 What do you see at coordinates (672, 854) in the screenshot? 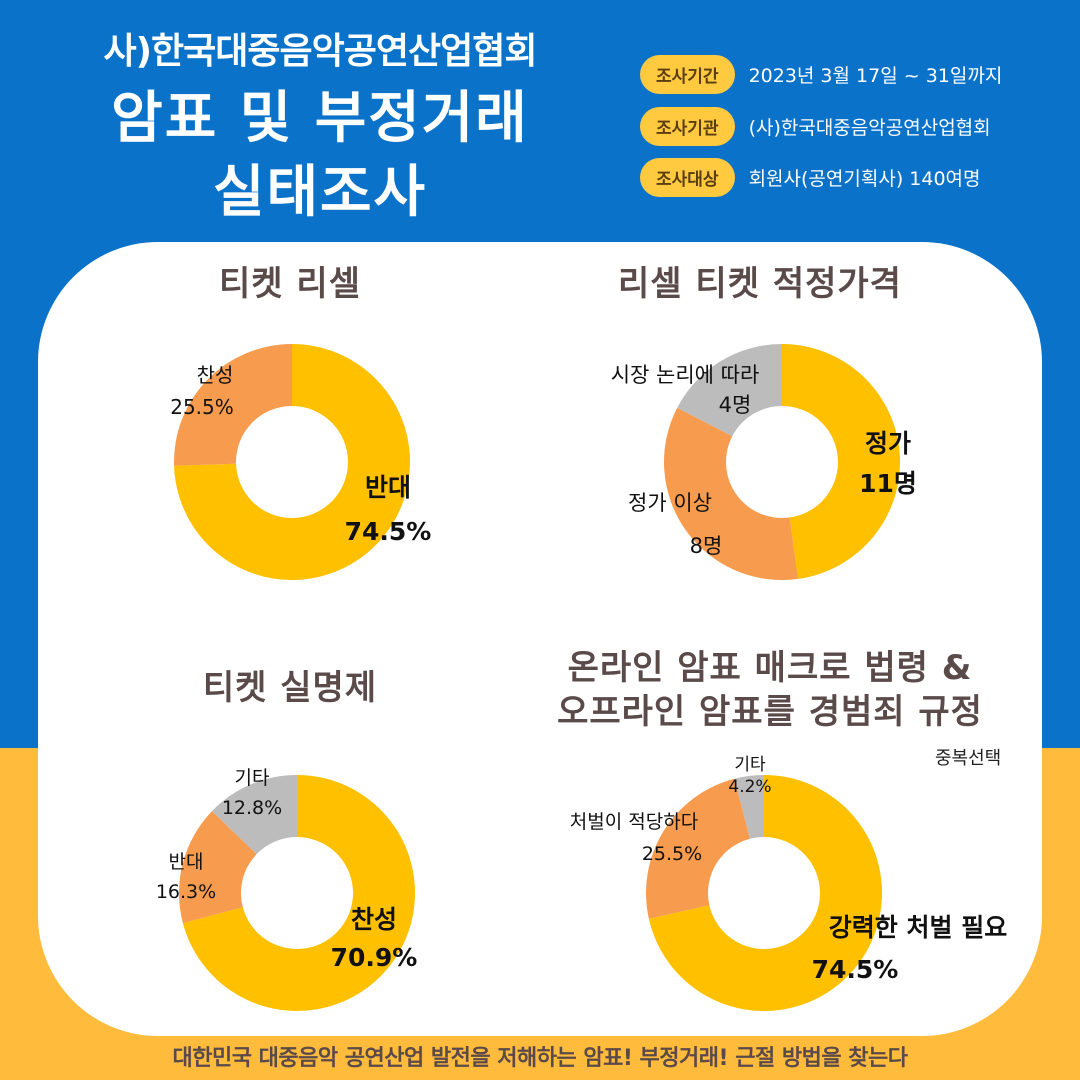
I see `data-label-3-1-1: 25.5%` at bounding box center [672, 854].